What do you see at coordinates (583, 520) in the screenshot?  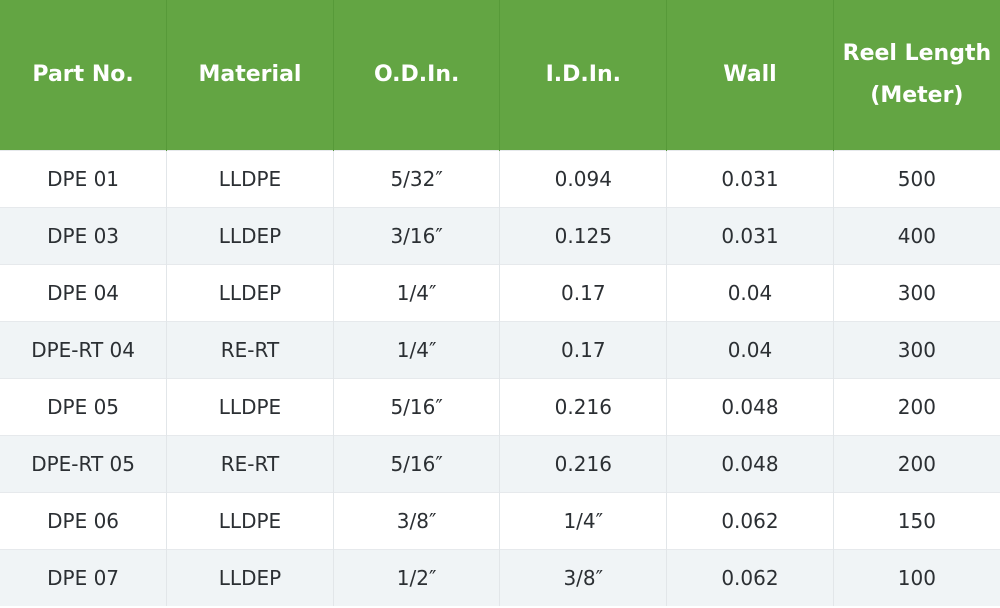 I see `cell-id: 1/4″` at bounding box center [583, 520].